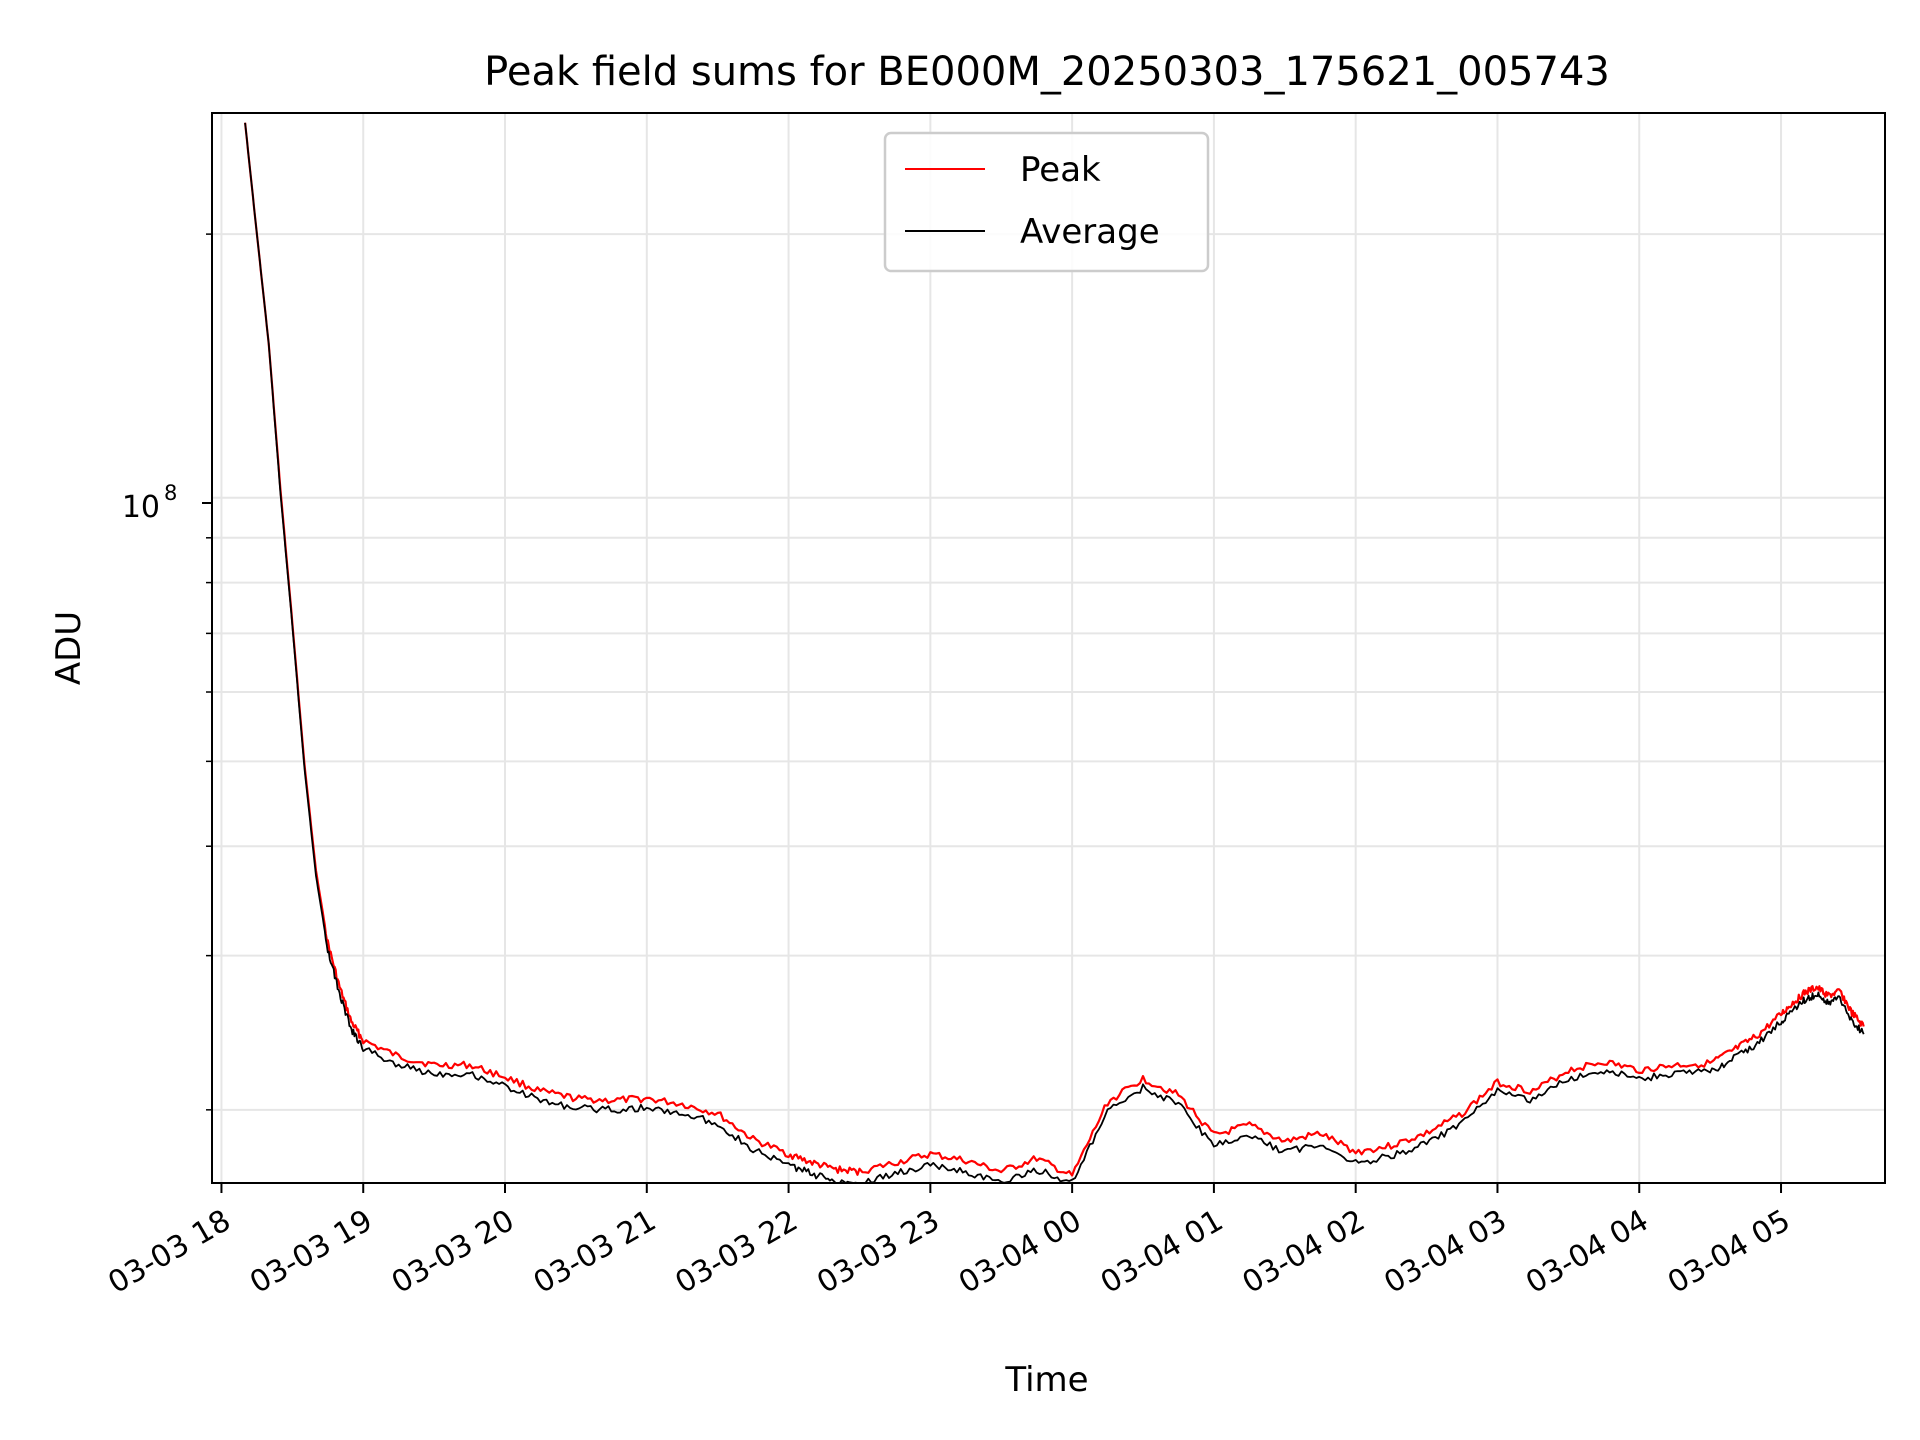  Describe the element at coordinates (1060, 170) in the screenshot. I see `legend-label-peak: Peak` at that location.